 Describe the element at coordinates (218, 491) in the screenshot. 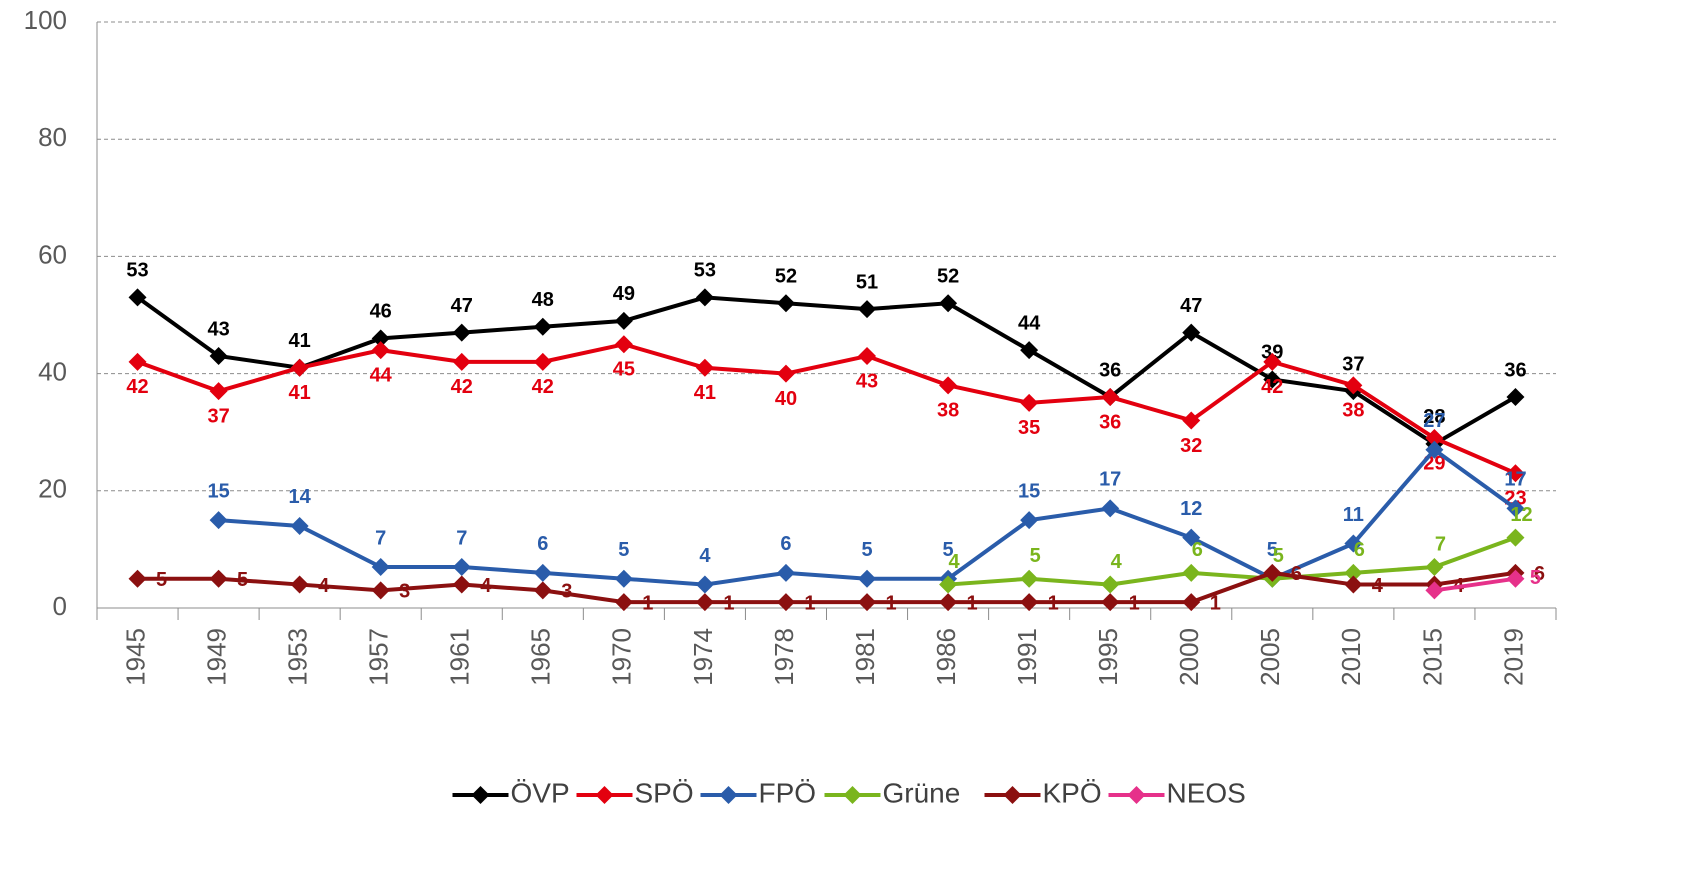

I see `data-label: 15` at that location.